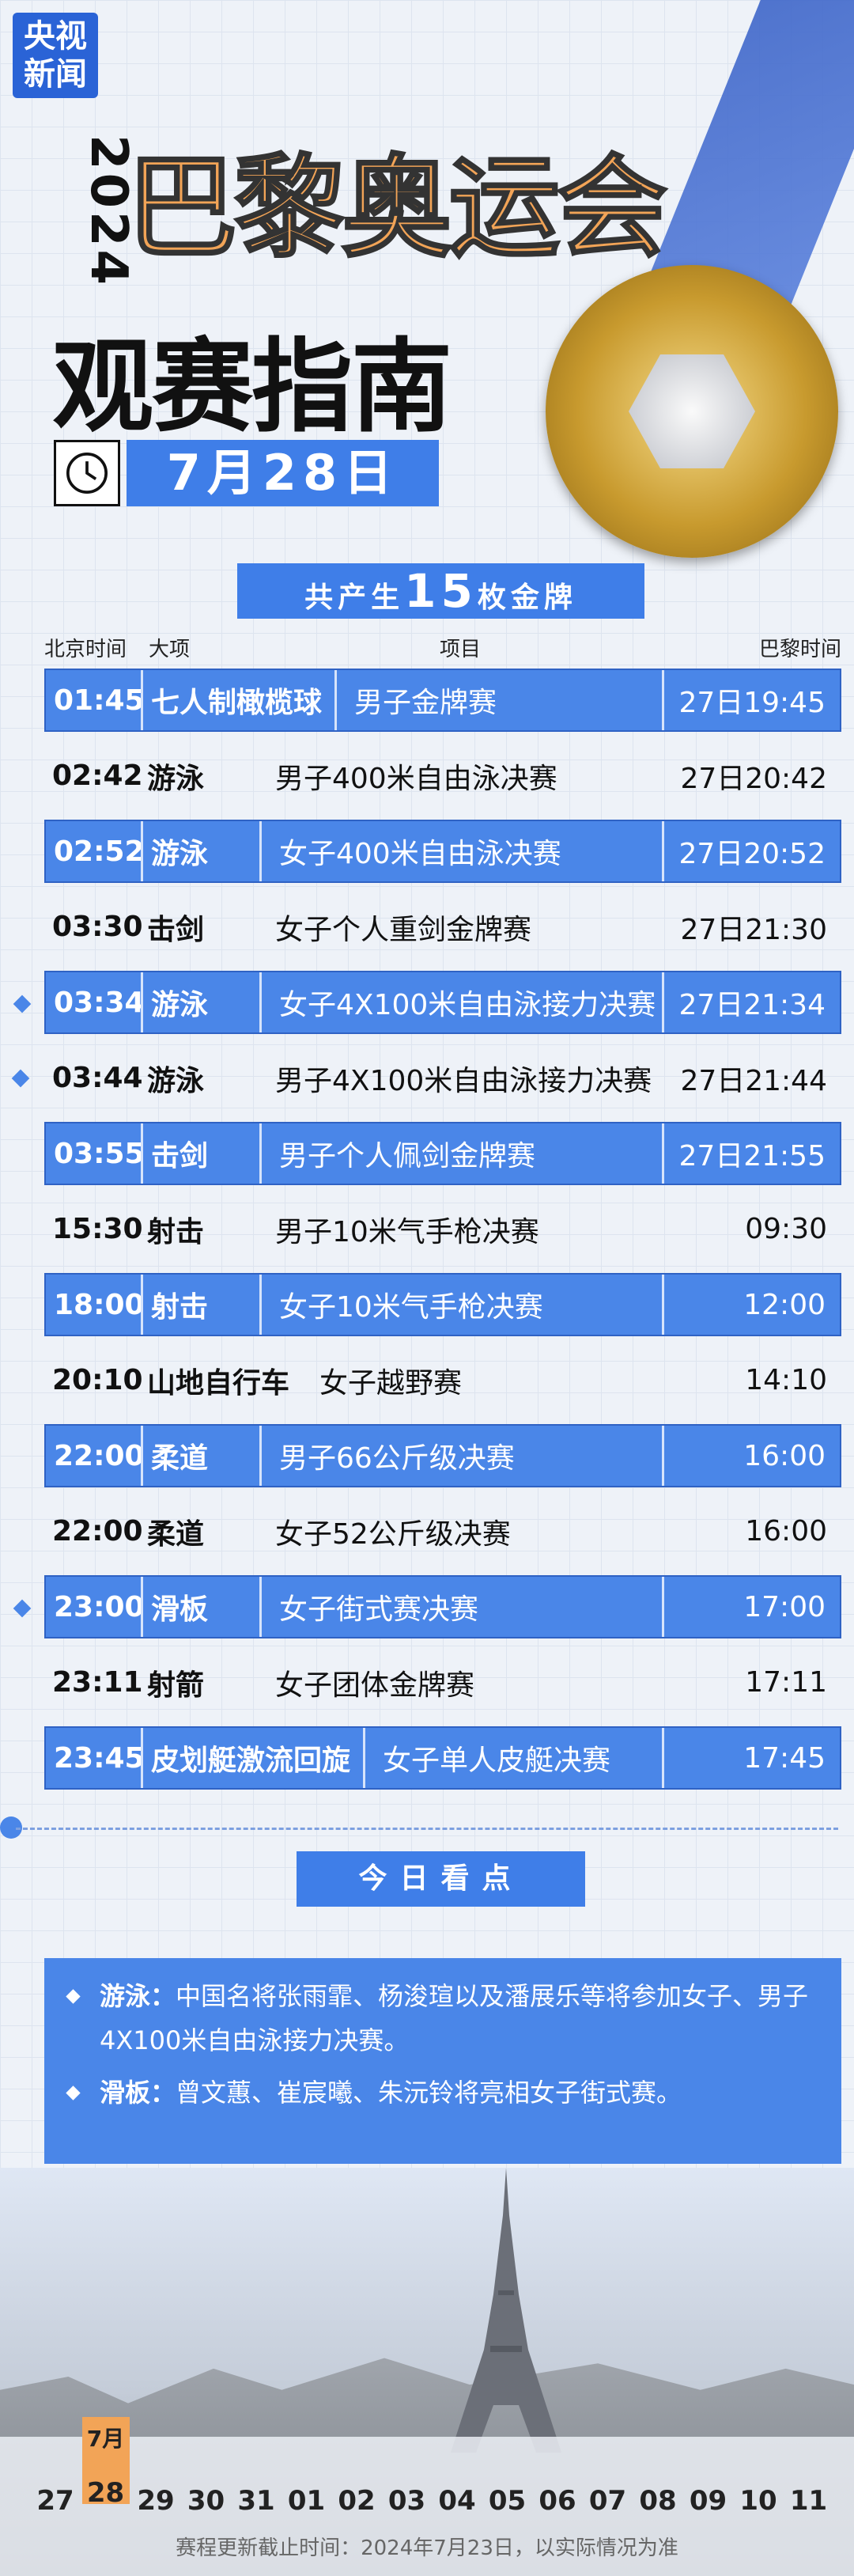 Image resolution: width=854 pixels, height=2576 pixels. Describe the element at coordinates (375, 1685) in the screenshot. I see `event: 女子团体金牌赛` at that location.